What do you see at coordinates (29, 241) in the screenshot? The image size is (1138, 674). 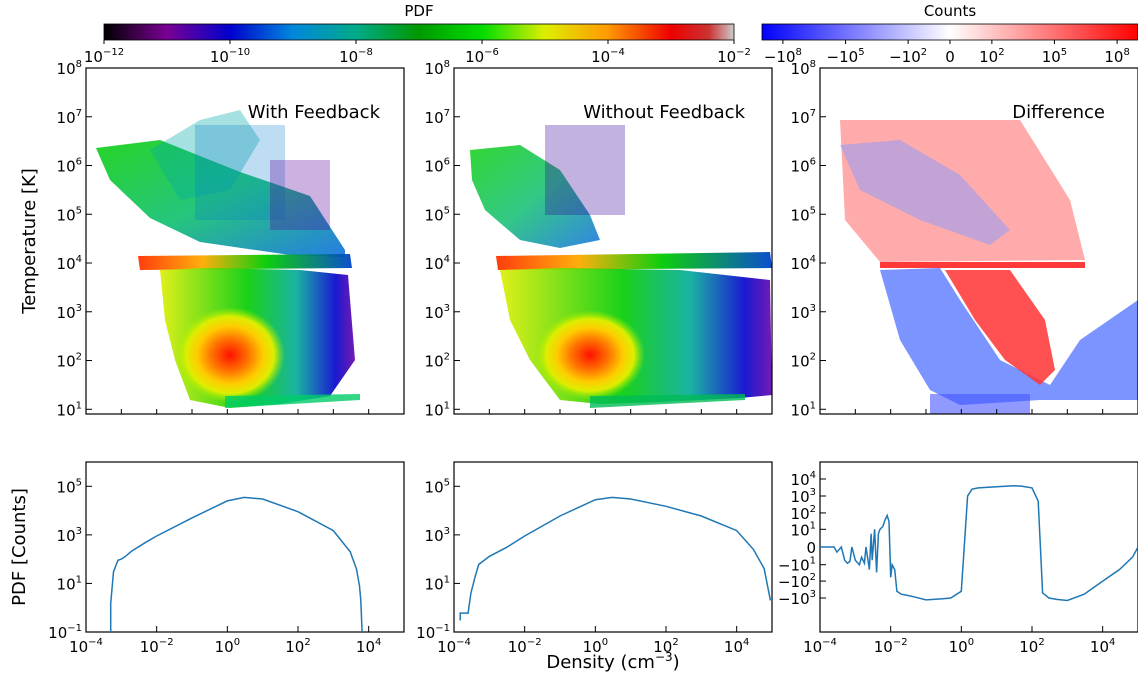 I see `temperature-axis-title: Temperature [K]` at bounding box center [29, 241].